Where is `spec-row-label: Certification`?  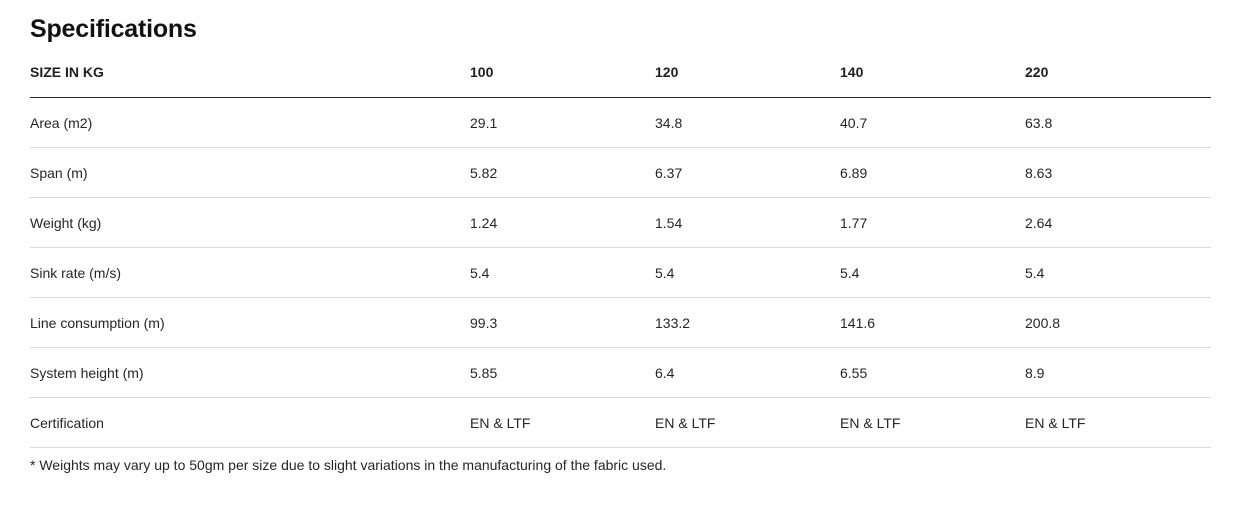 spec-row-label: Certification is located at coordinates (67, 422).